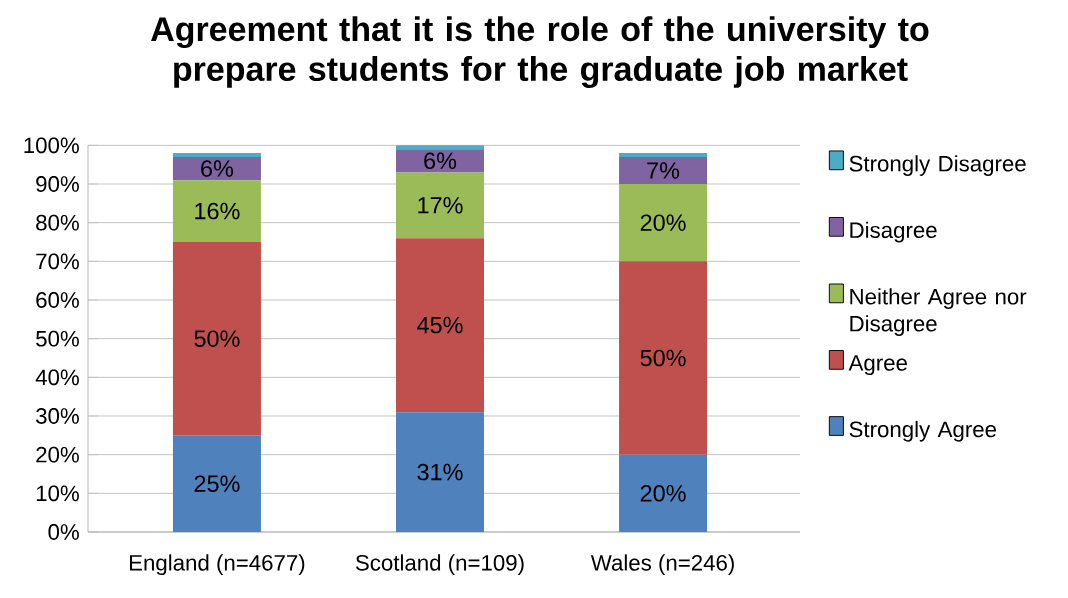 The height and width of the screenshot is (598, 1068). Describe the element at coordinates (662, 565) in the screenshot. I see `x-tick-label: Wales (n=246)` at that location.